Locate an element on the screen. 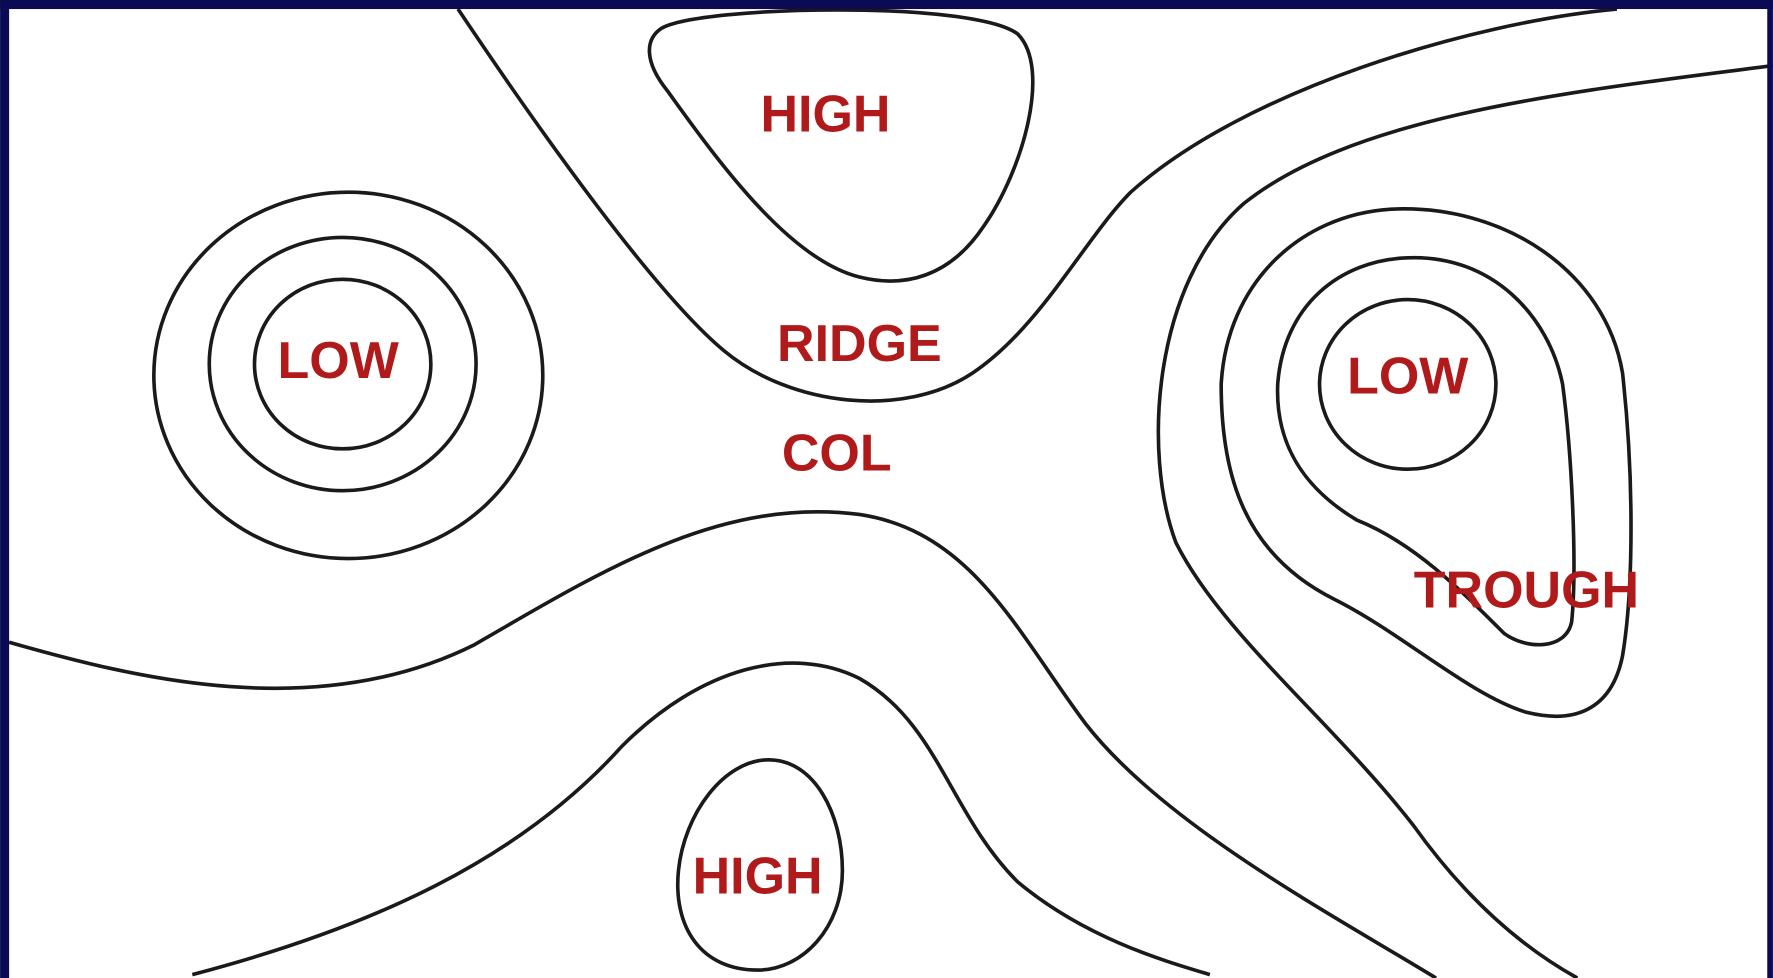 This screenshot has width=1773, height=978. label: COL is located at coordinates (837, 454).